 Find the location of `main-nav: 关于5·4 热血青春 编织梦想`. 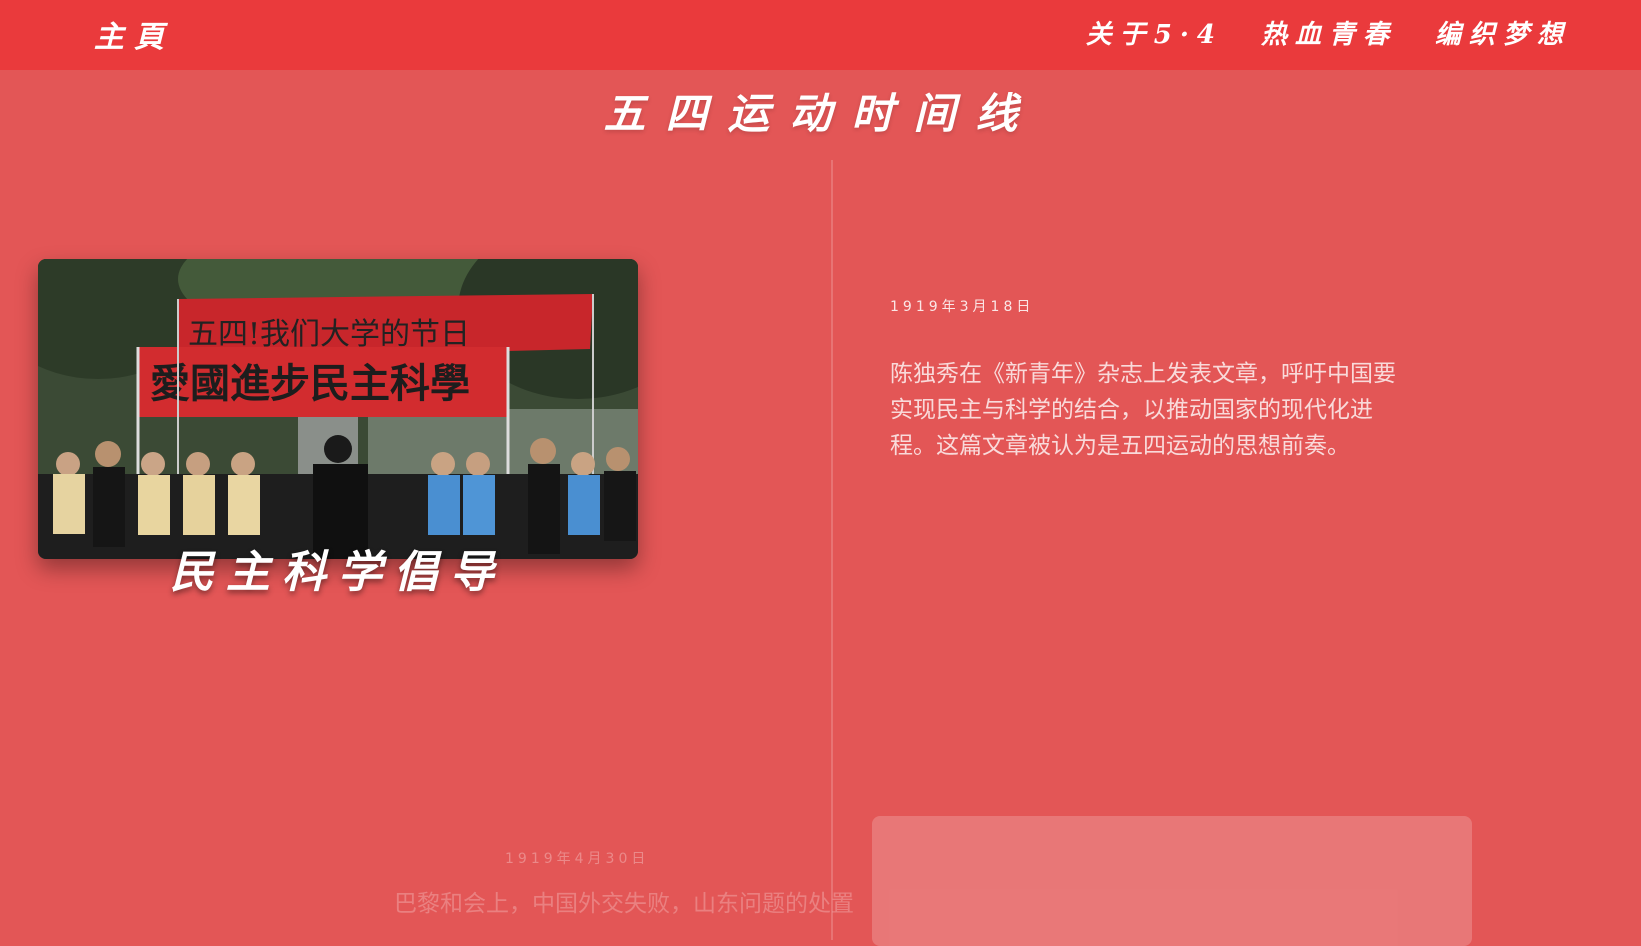

main-nav: 关于5·4 热血青春 编织梦想 is located at coordinates (1328, 32).